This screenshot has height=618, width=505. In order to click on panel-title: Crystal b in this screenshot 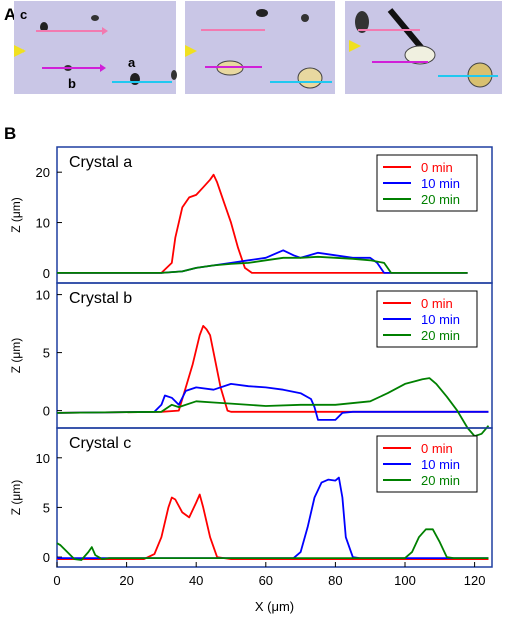, I will do `click(100, 298)`.